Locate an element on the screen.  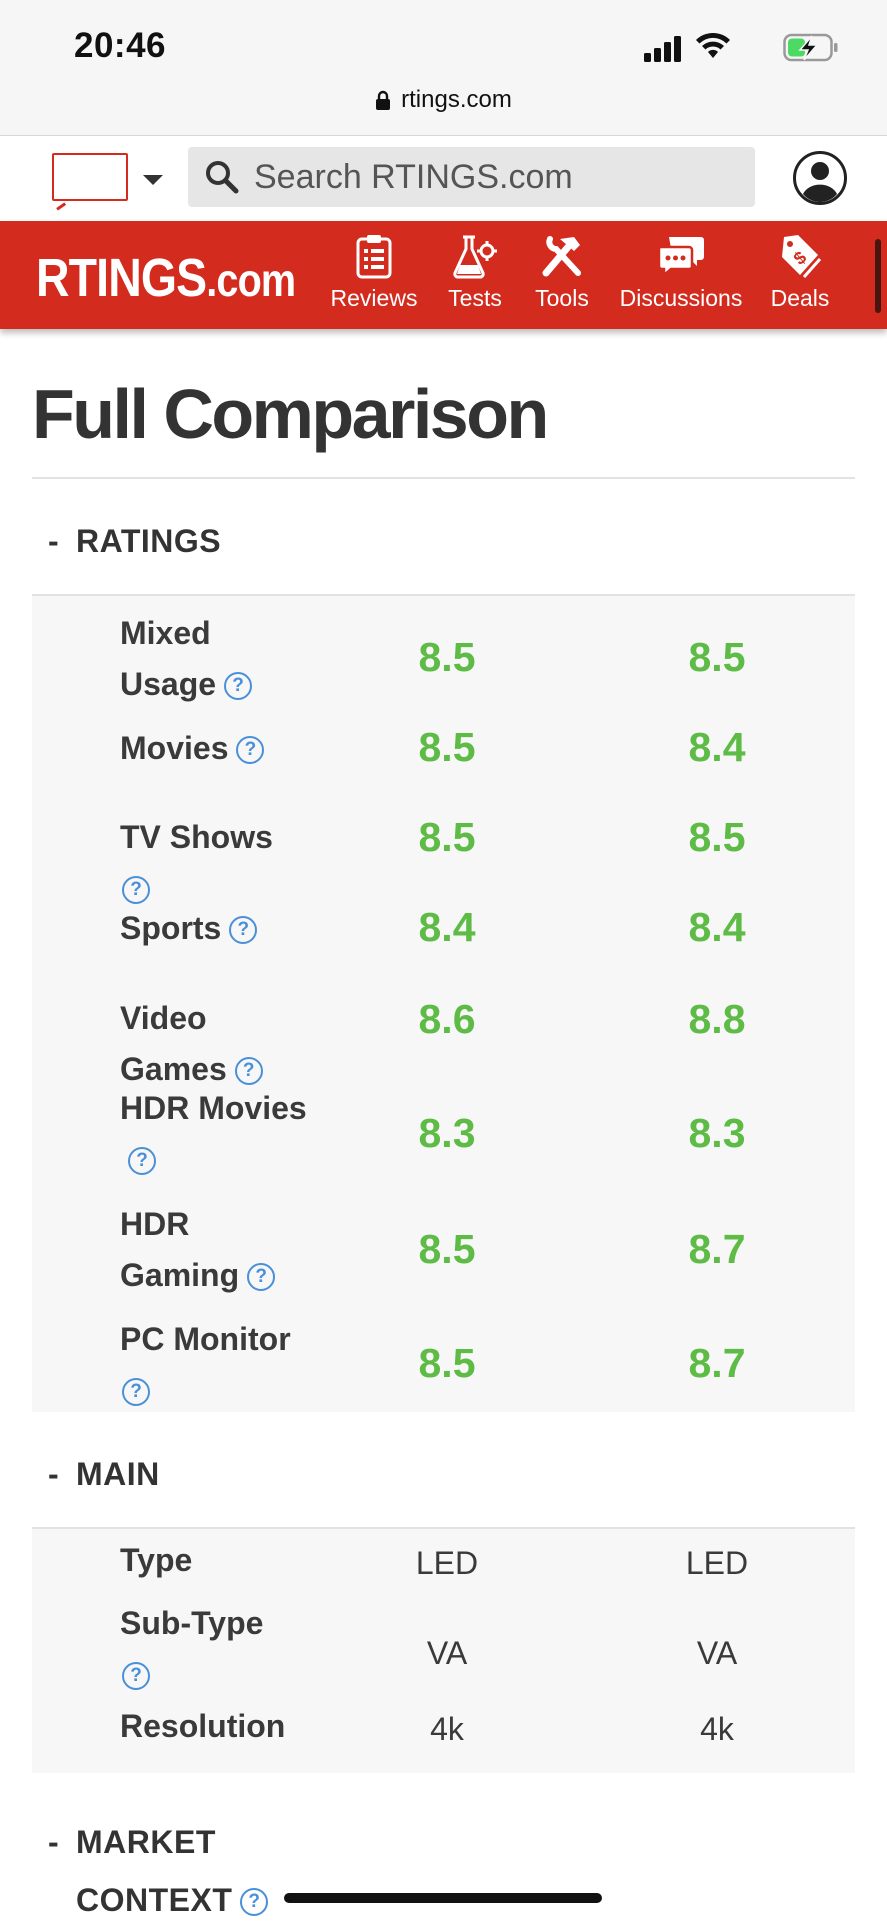
row-label: TV Shows is located at coordinates (196, 837).